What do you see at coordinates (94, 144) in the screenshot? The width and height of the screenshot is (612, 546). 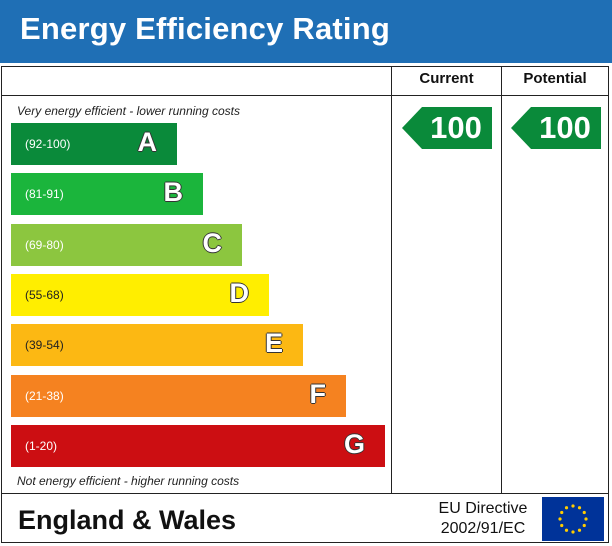 I see `band-a: (92-100) A` at bounding box center [94, 144].